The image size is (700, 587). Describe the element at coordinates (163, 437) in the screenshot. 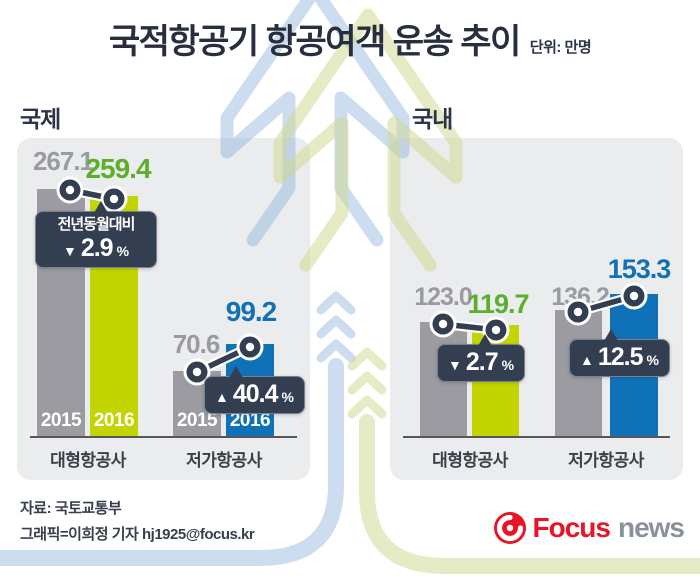

I see `x-axis-international` at that location.